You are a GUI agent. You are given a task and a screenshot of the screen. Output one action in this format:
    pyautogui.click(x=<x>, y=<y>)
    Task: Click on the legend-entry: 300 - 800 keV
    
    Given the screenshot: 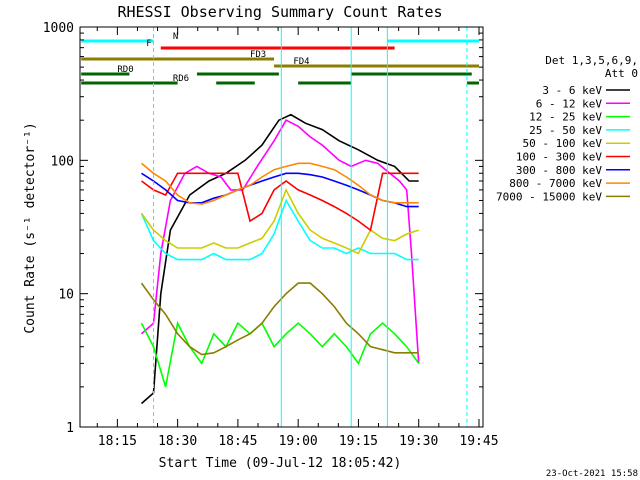 What is the action you would take?
    pyautogui.click(x=559, y=170)
    